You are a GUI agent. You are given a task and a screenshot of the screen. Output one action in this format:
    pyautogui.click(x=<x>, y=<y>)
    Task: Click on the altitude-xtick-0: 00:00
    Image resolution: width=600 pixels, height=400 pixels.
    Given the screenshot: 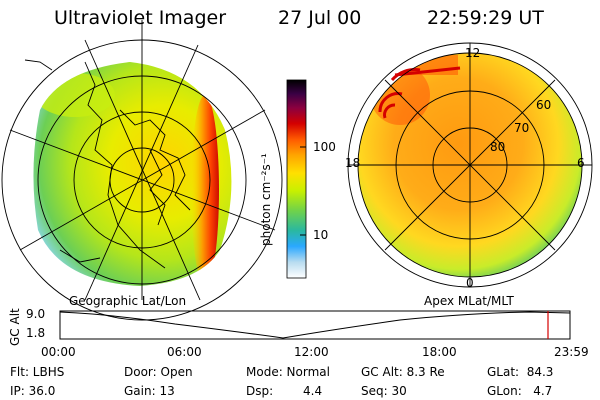 What is the action you would take?
    pyautogui.click(x=58, y=352)
    